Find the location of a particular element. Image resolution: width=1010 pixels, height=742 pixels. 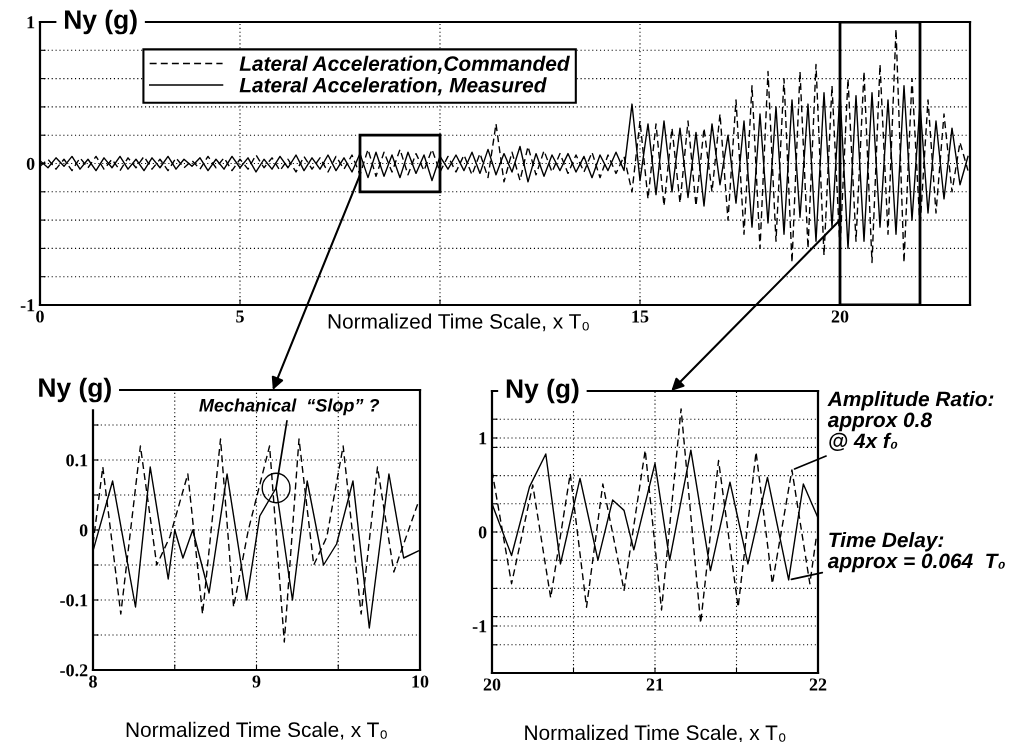

legend-label: Lateral Acceleration, Measured is located at coordinates (393, 86).